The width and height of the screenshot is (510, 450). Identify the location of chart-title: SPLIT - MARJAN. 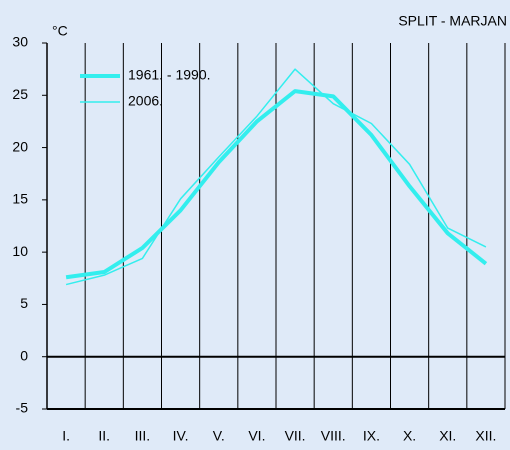
(452, 21).